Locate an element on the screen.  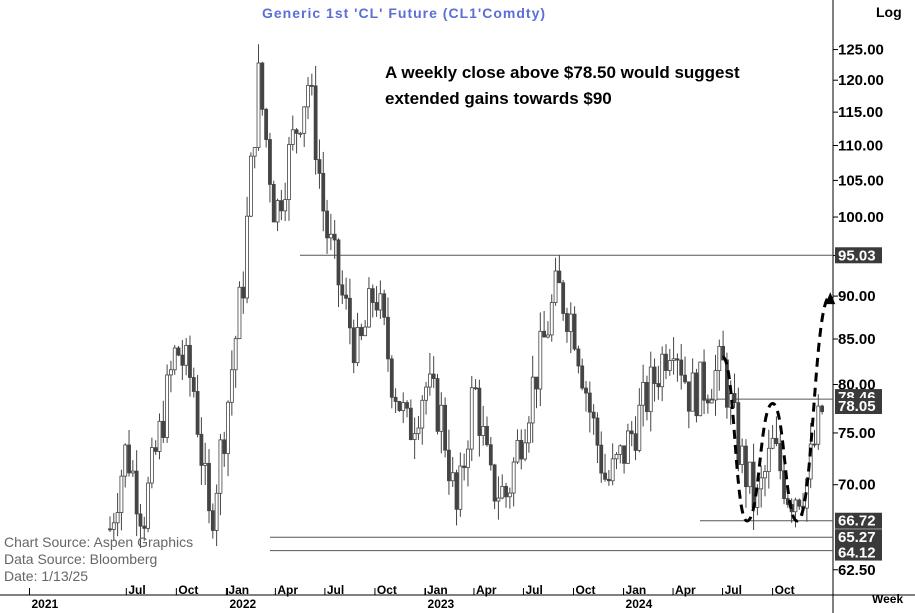
y-tick-label: 85.00 is located at coordinates (857, 339).